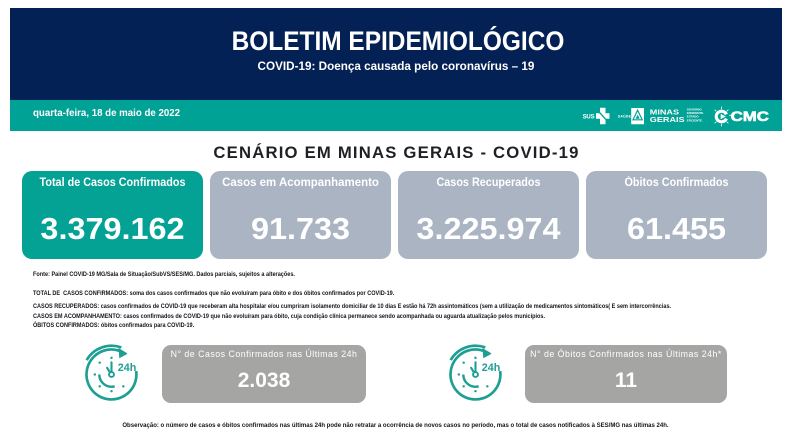 The width and height of the screenshot is (791, 448). I want to click on svg-text: DIFERENTE., so click(695, 113).